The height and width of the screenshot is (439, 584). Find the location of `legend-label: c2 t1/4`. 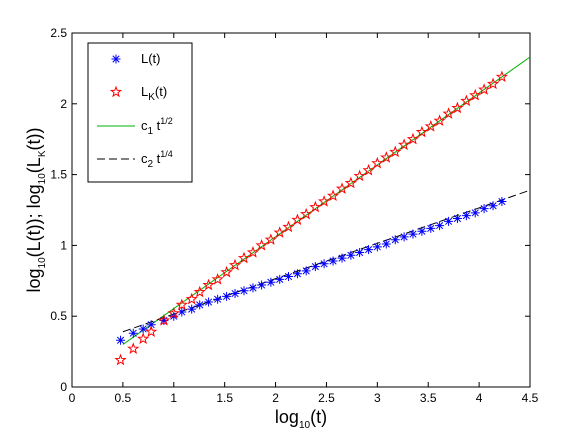

legend-label: c2 t1/4 is located at coordinates (157, 159).